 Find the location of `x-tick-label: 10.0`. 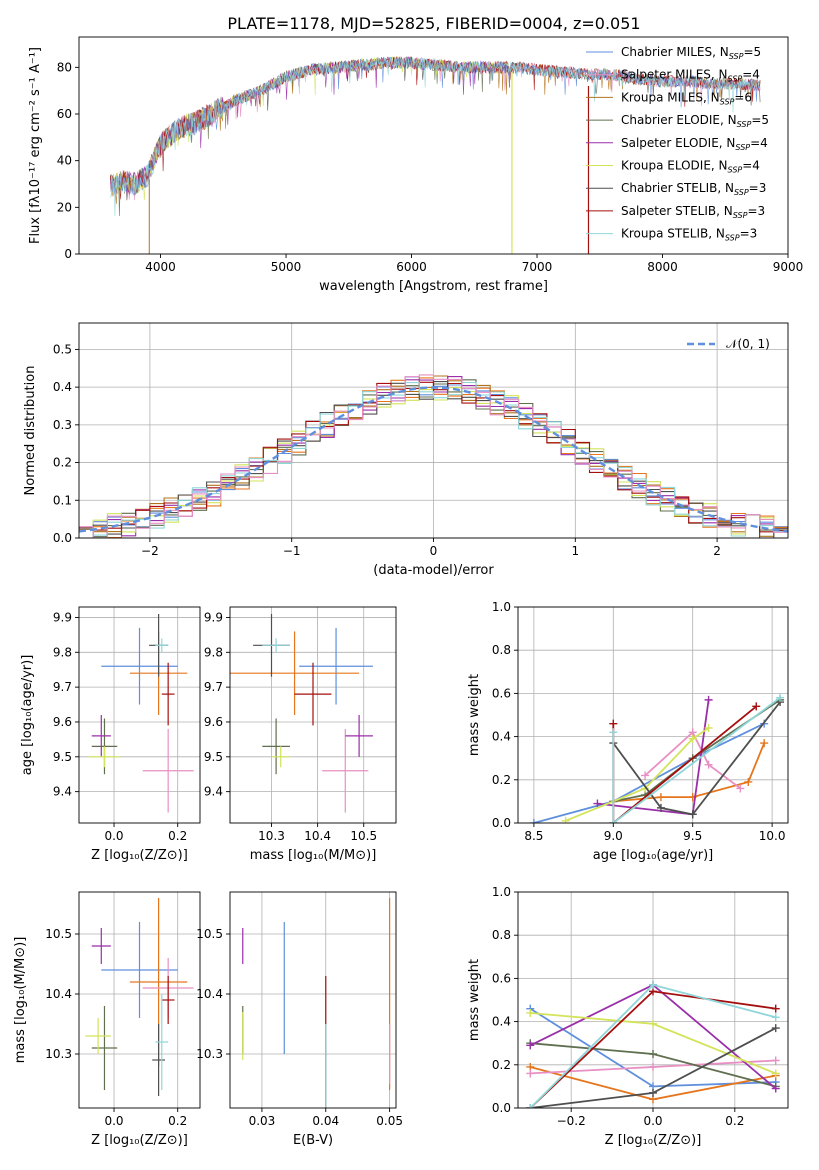

x-tick-label: 10.0 is located at coordinates (772, 836).